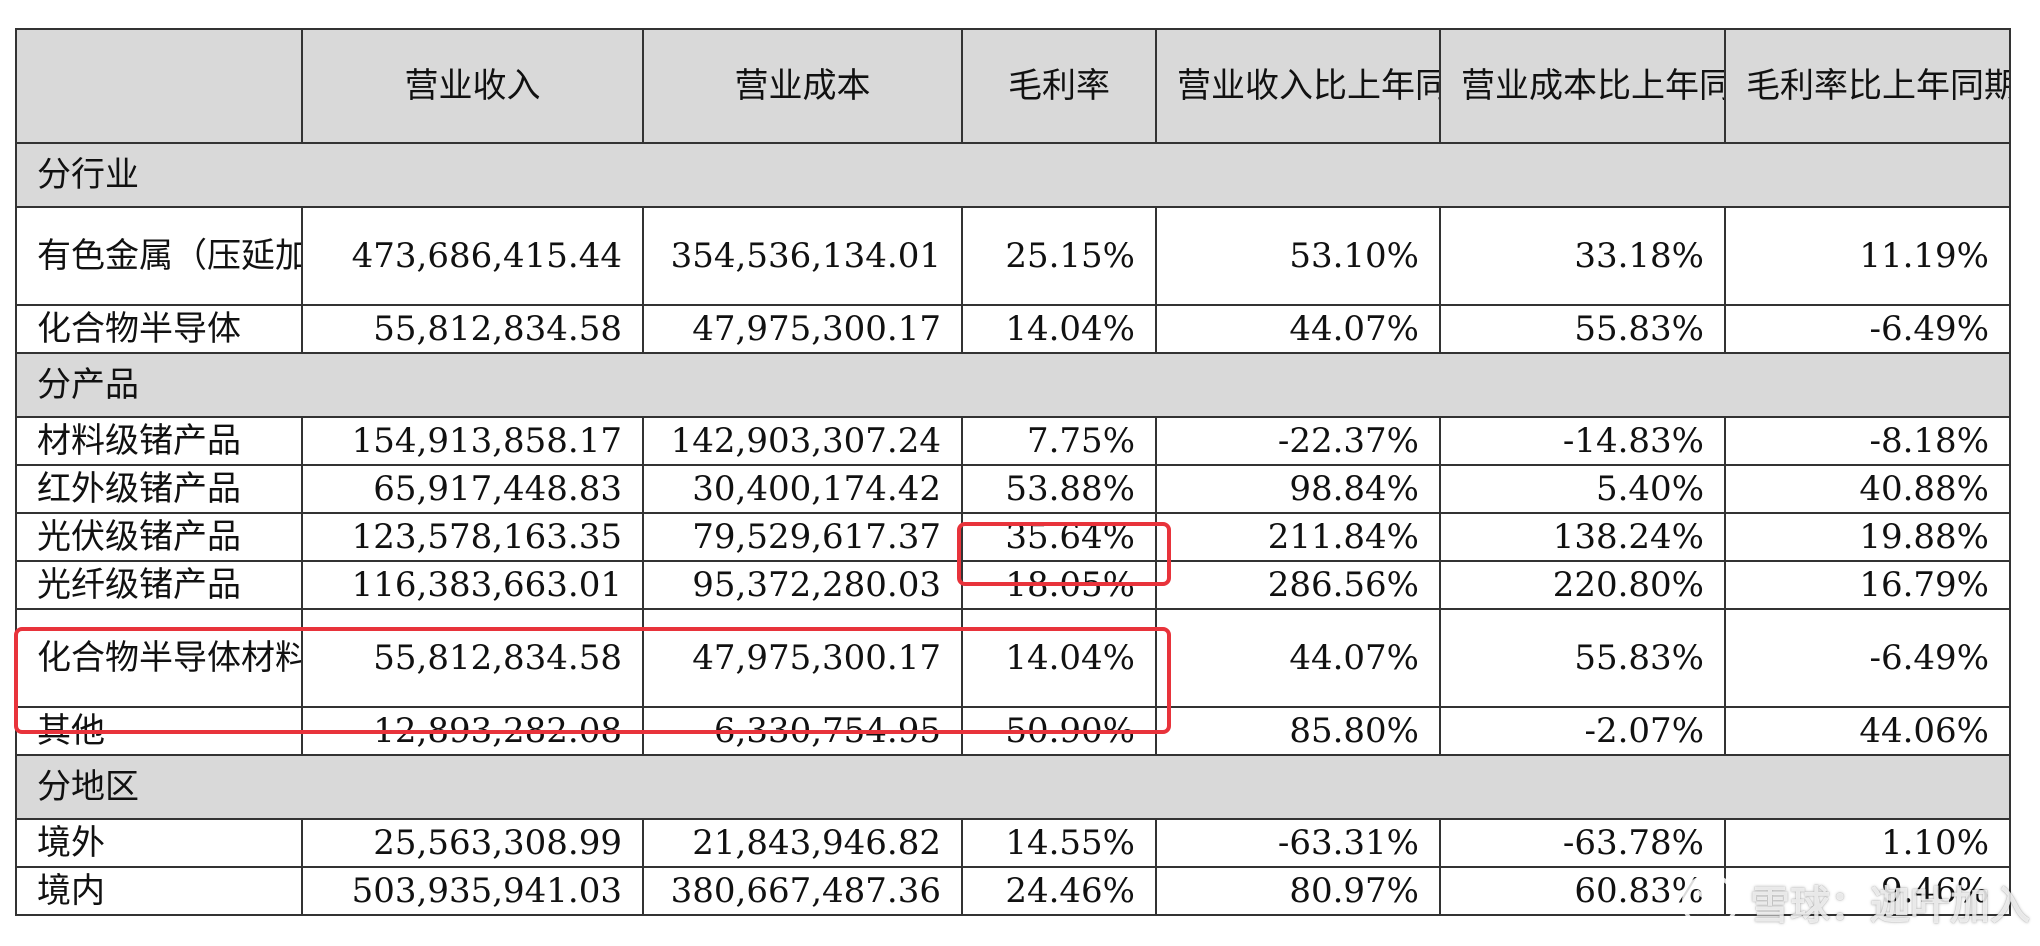  Describe the element at coordinates (472, 256) in the screenshot. I see `cell-revenue: 473,686,415.44` at that location.